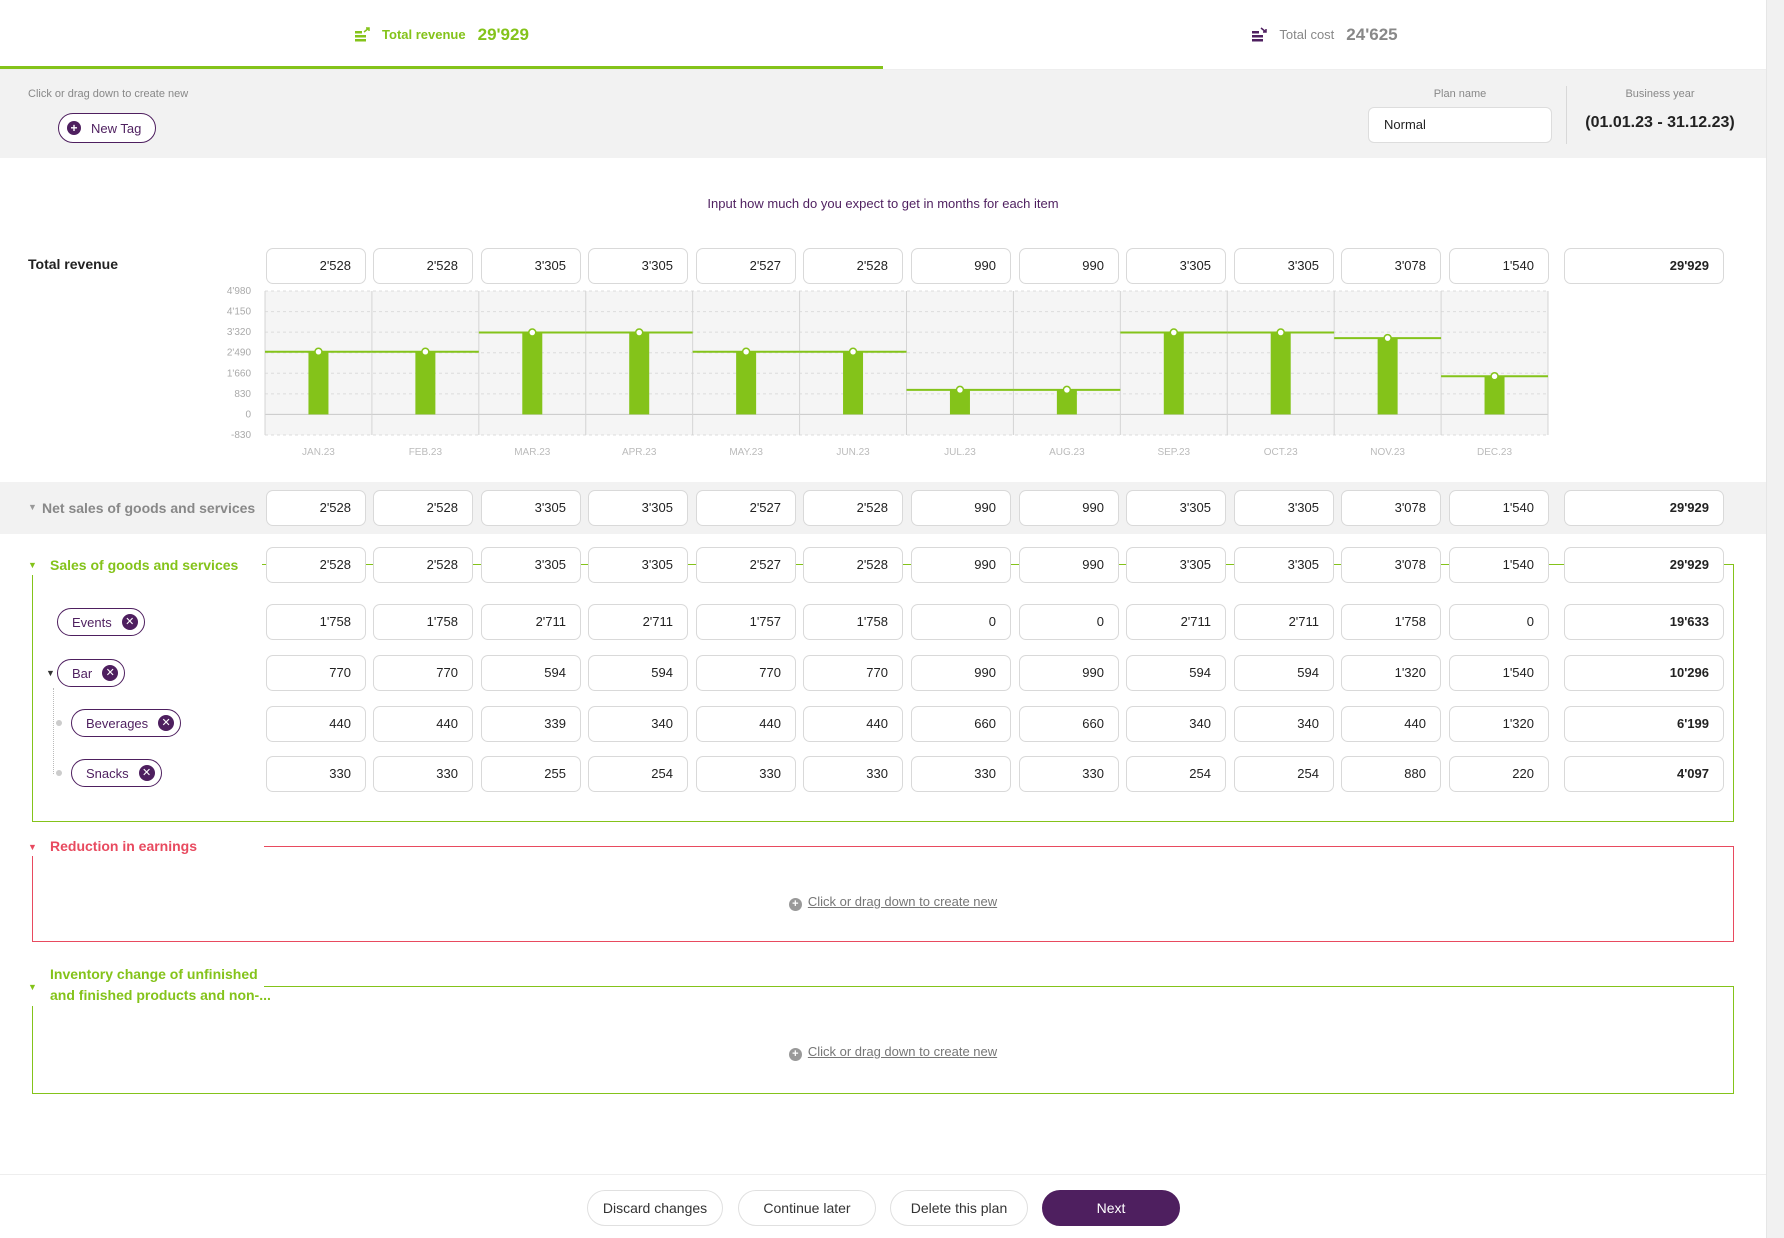  What do you see at coordinates (807, 1208) in the screenshot?
I see `continue-later-button: Continue later` at bounding box center [807, 1208].